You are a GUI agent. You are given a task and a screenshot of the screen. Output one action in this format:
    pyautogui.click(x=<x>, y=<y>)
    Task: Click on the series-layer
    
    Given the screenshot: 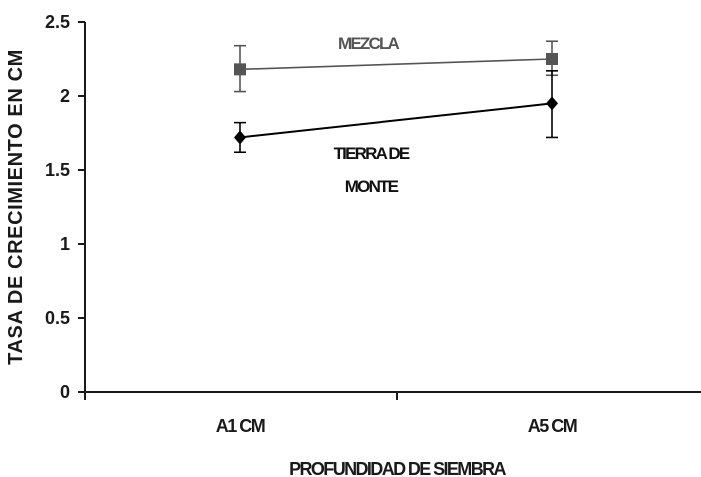 What is the action you would take?
    pyautogui.click(x=396, y=97)
    